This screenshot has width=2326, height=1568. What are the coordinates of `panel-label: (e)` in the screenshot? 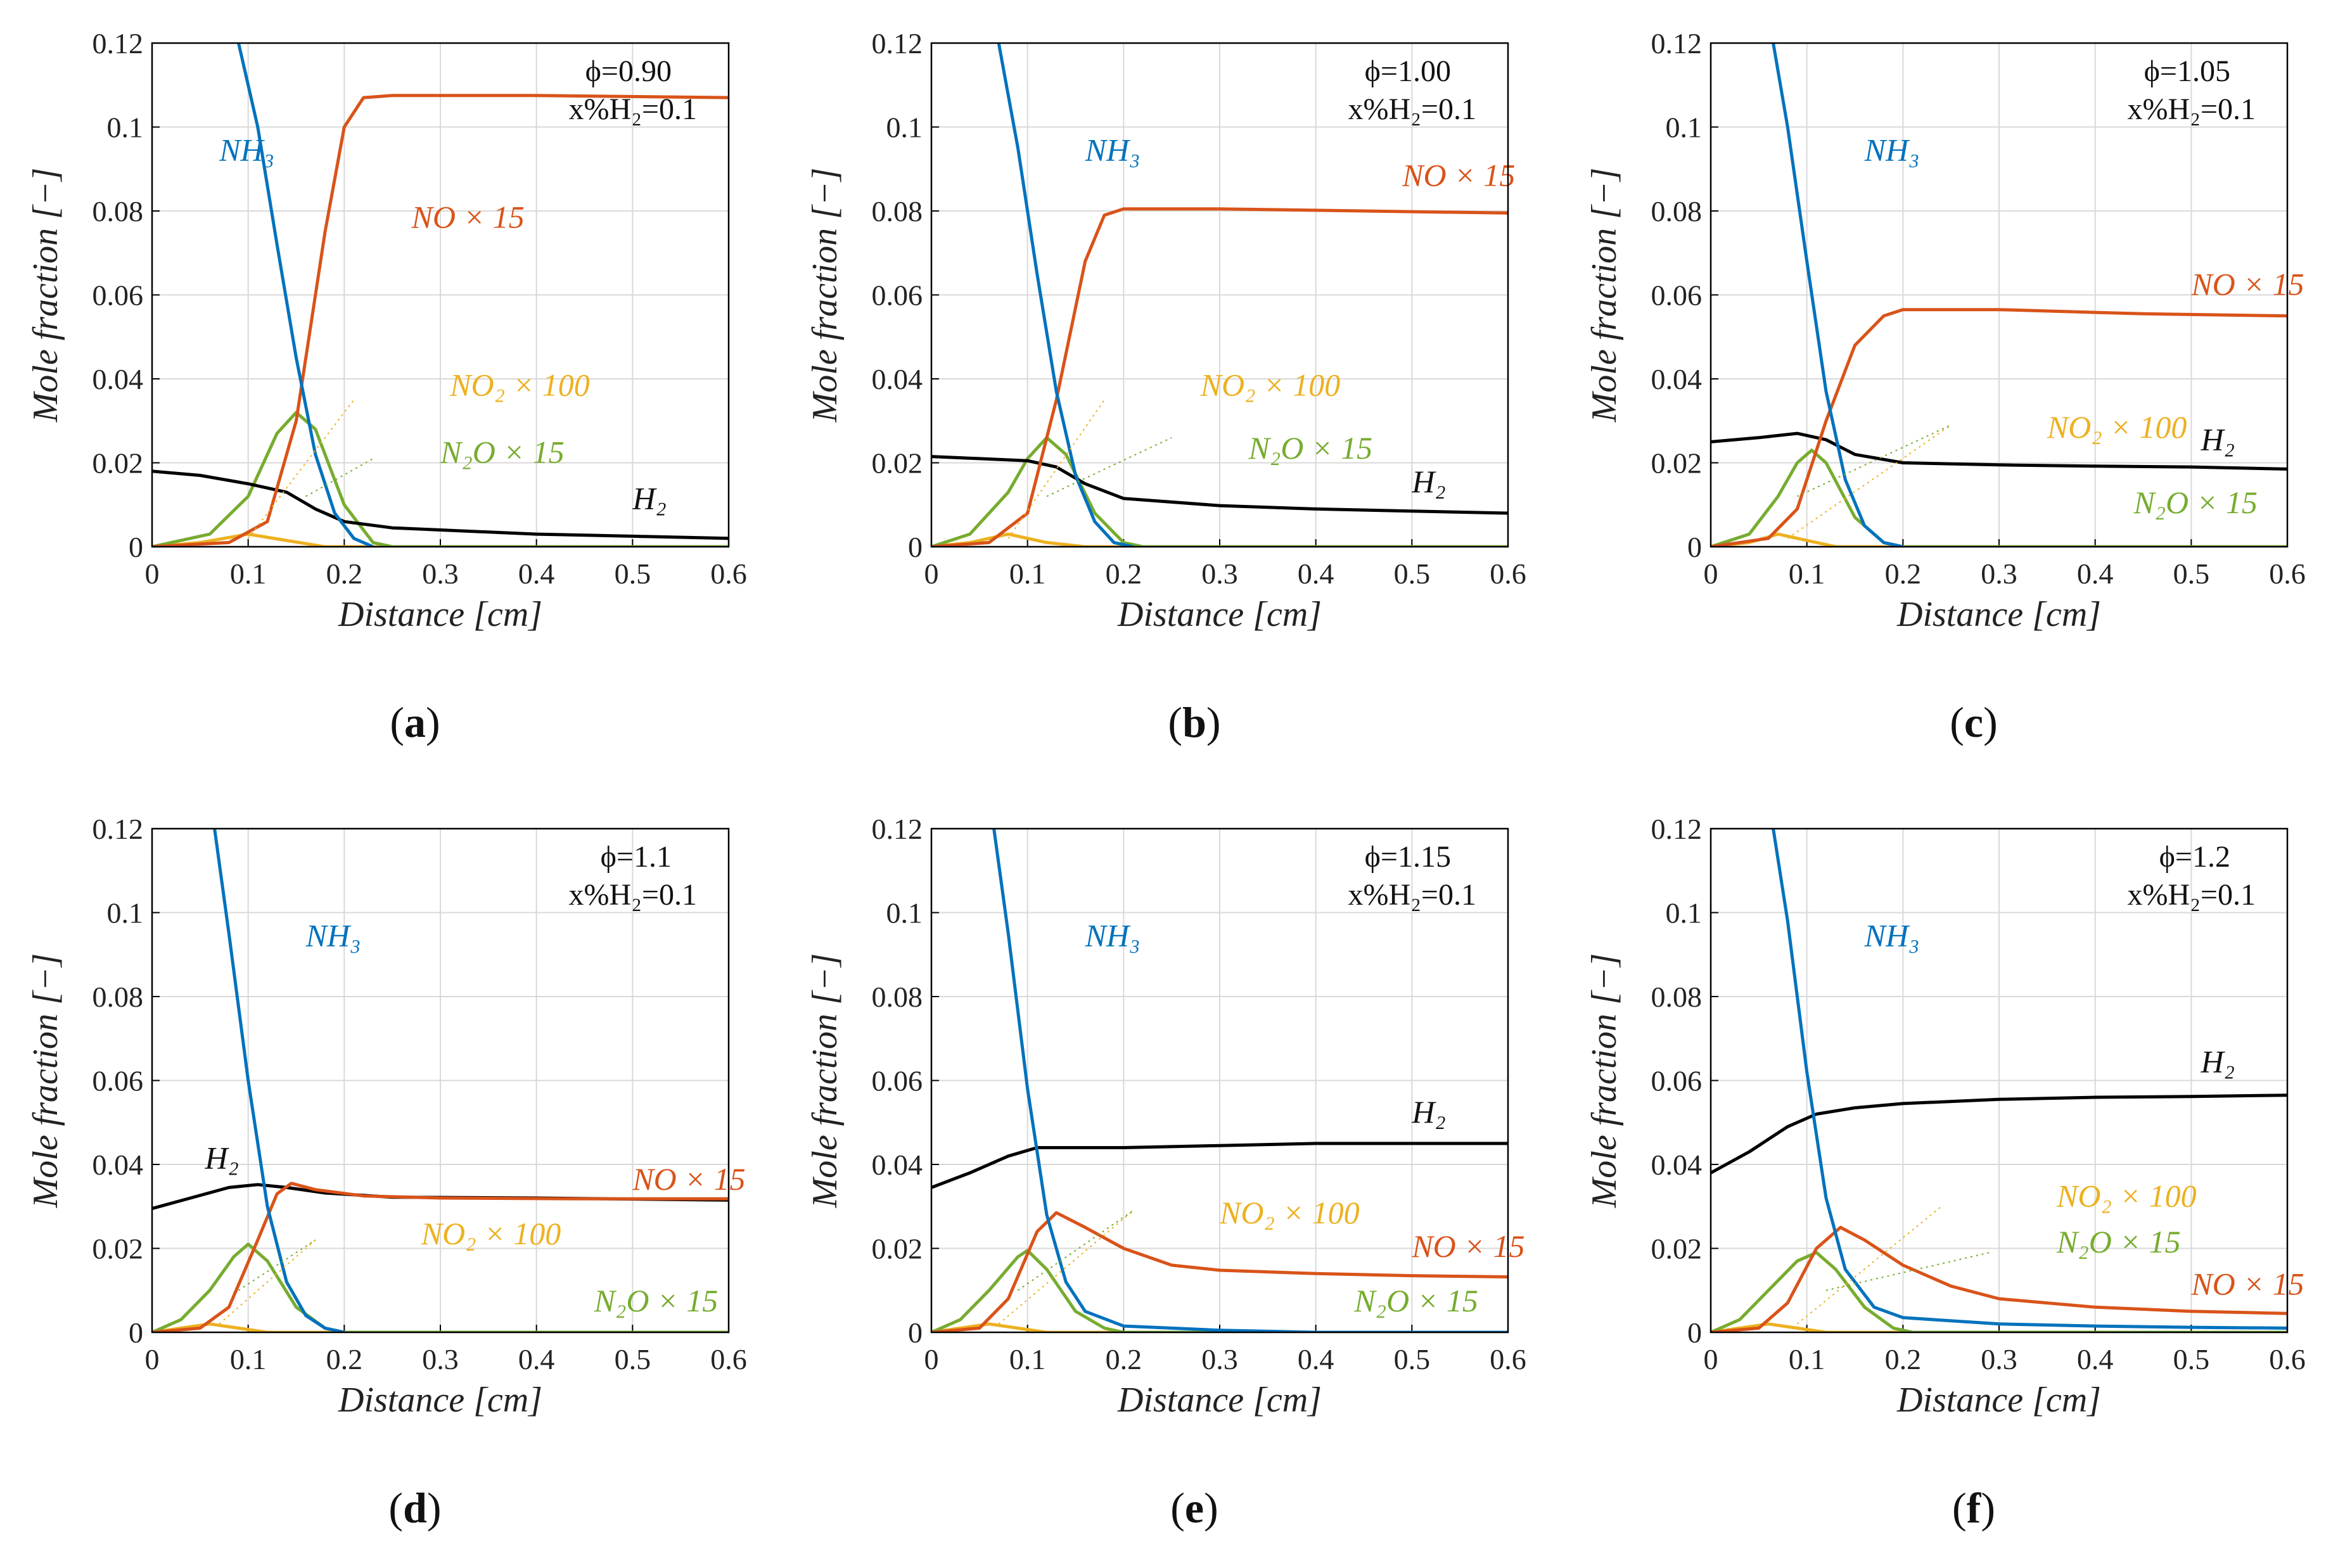 It's located at (1194, 1508).